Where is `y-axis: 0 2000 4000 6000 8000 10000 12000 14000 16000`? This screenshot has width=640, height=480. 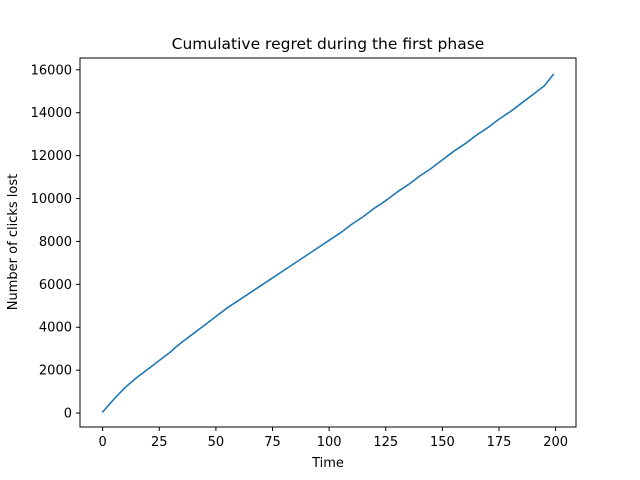 y-axis: 0 2000 4000 6000 8000 10000 12000 14000 16000 is located at coordinates (55, 242).